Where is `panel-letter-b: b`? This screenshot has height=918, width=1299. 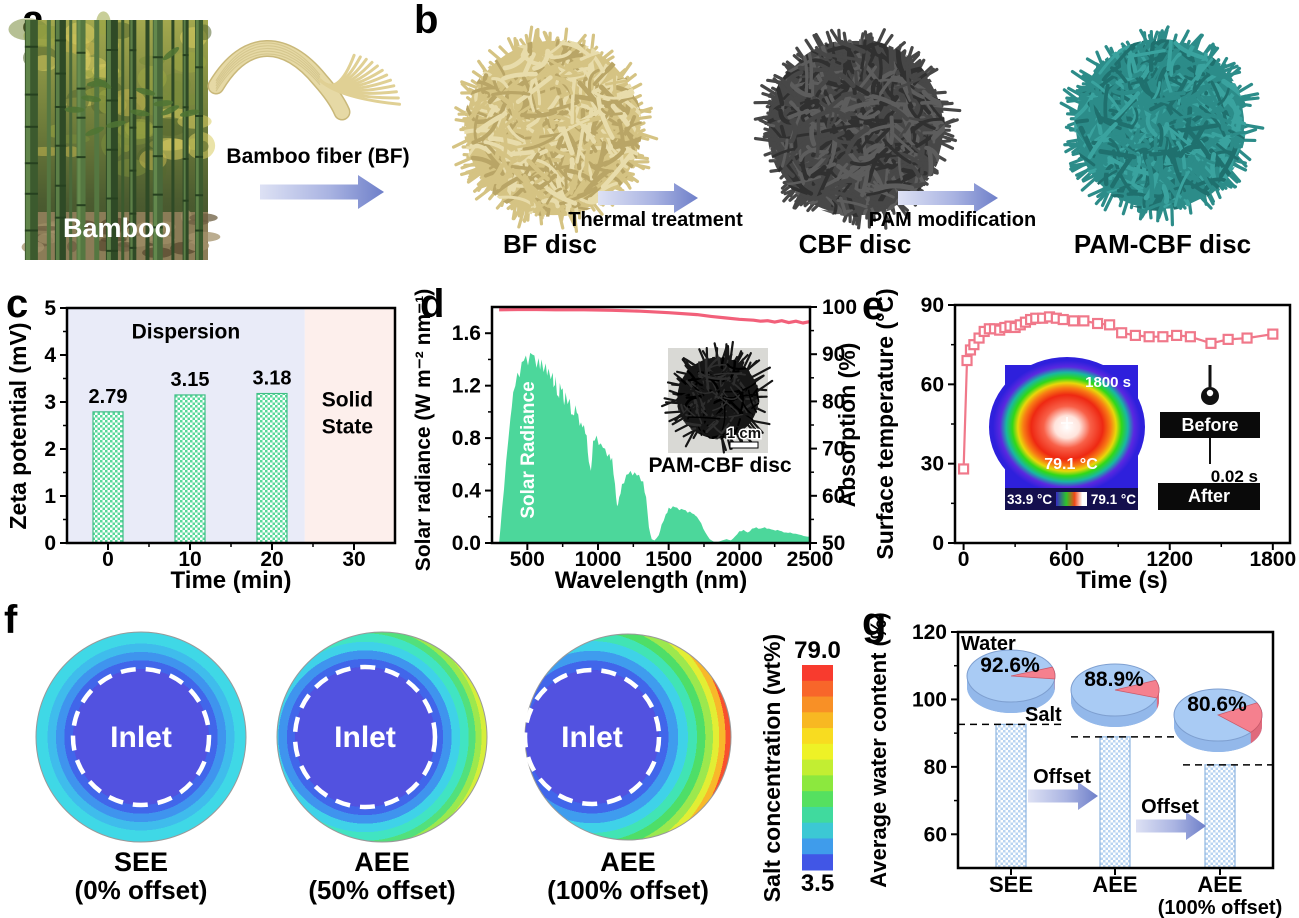
panel-letter-b: b is located at coordinates (426, 21).